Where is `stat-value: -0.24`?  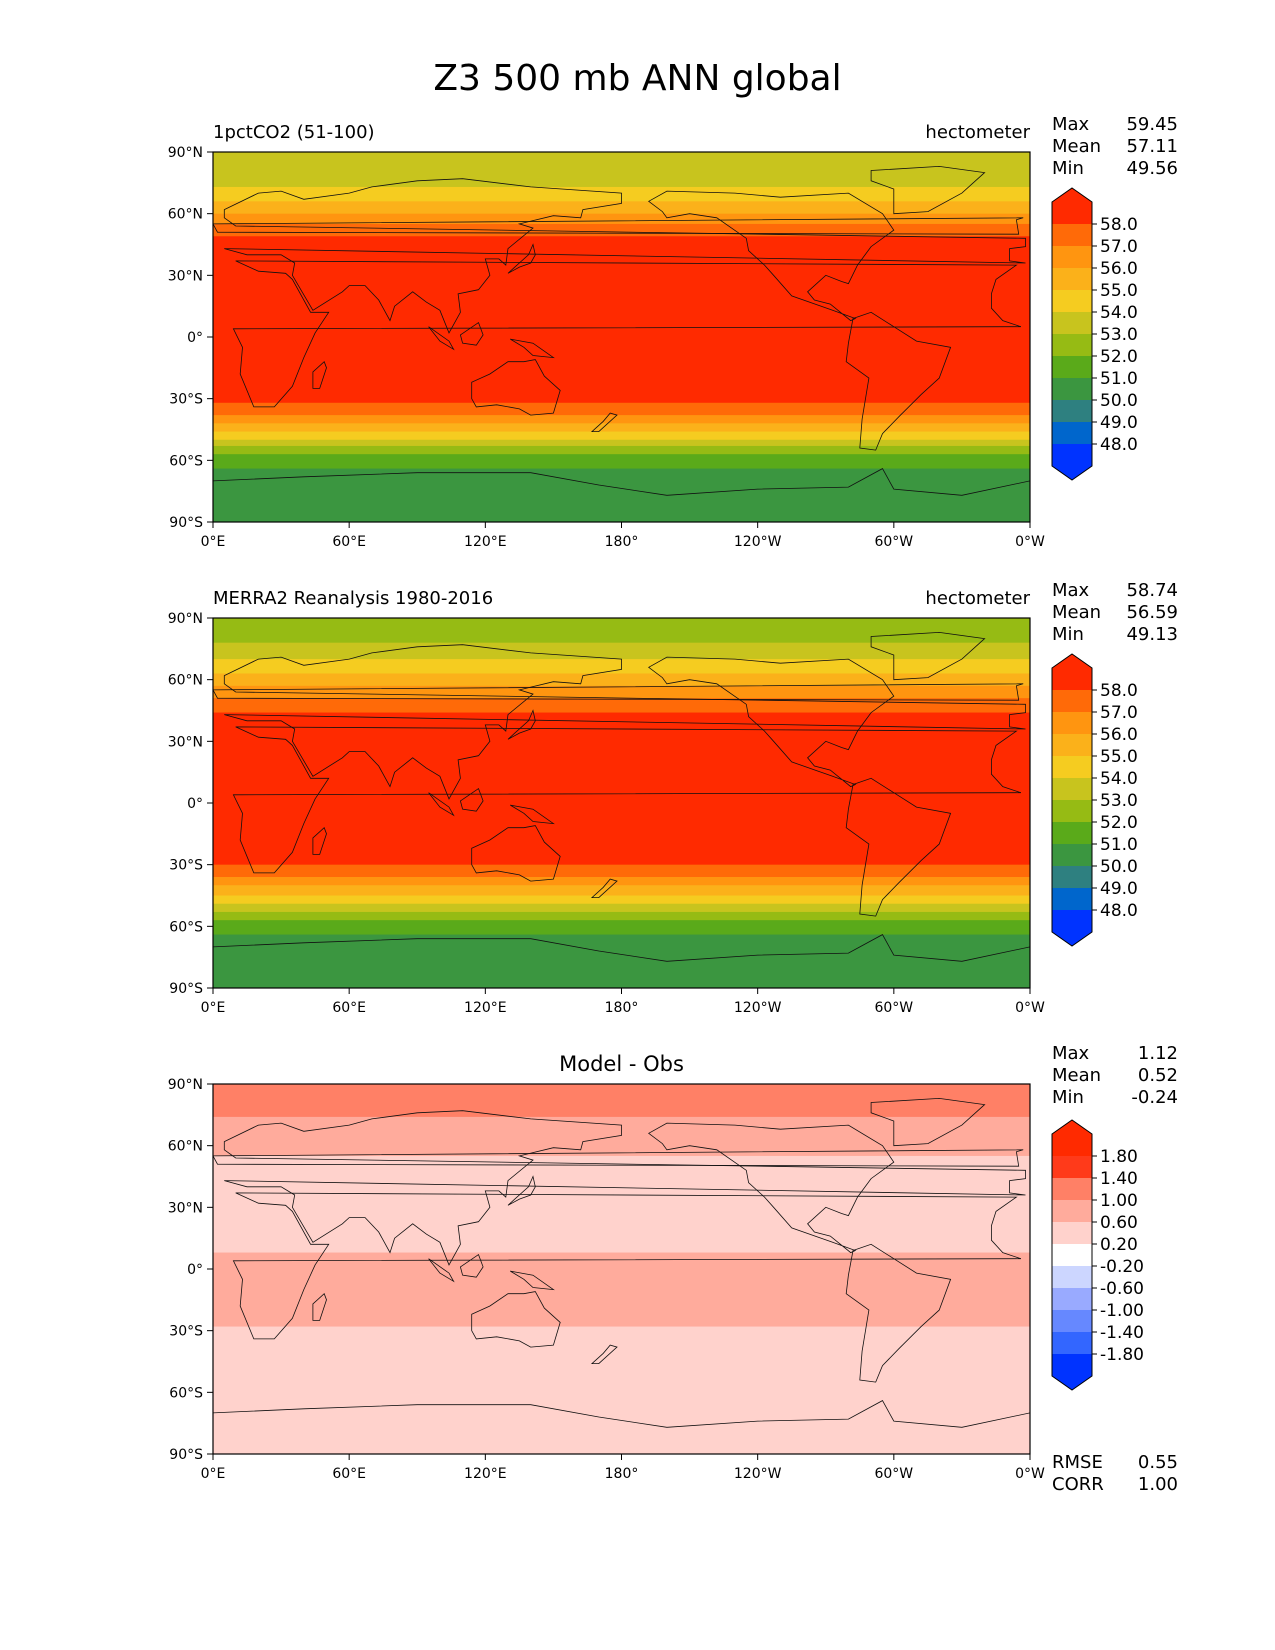 stat-value: -0.24 is located at coordinates (1154, 1097).